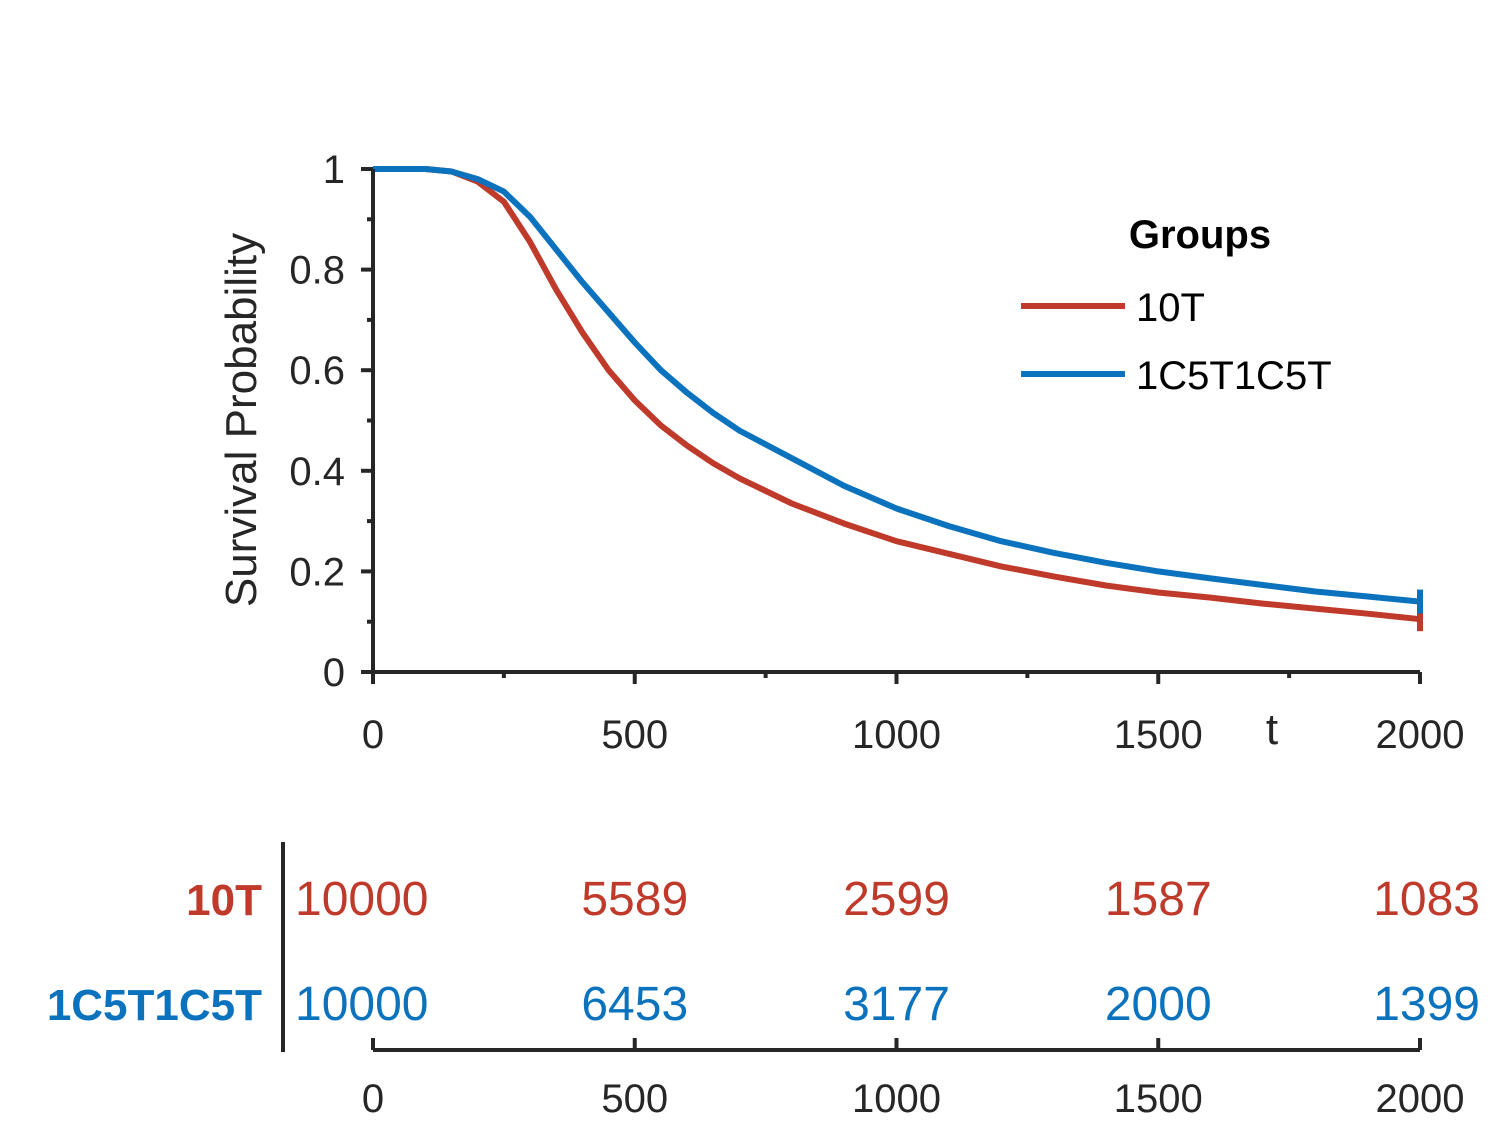 This screenshot has height=1121, width=1495. What do you see at coordinates (1158, 1004) in the screenshot?
I see `risk-value-1-3: 2000` at bounding box center [1158, 1004].